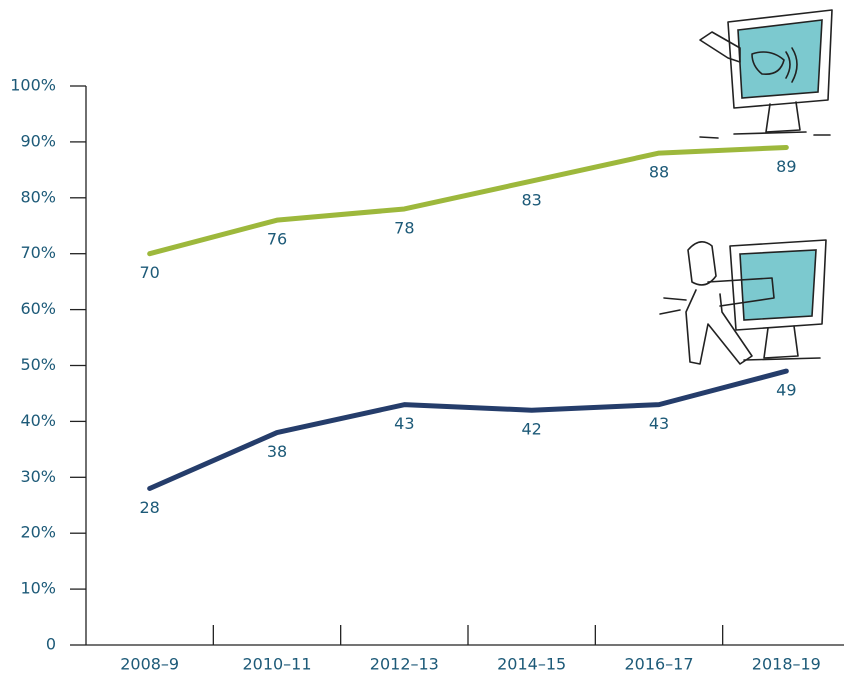 The height and width of the screenshot is (675, 844). I want to click on y-tick-label: 40%, so click(38, 420).